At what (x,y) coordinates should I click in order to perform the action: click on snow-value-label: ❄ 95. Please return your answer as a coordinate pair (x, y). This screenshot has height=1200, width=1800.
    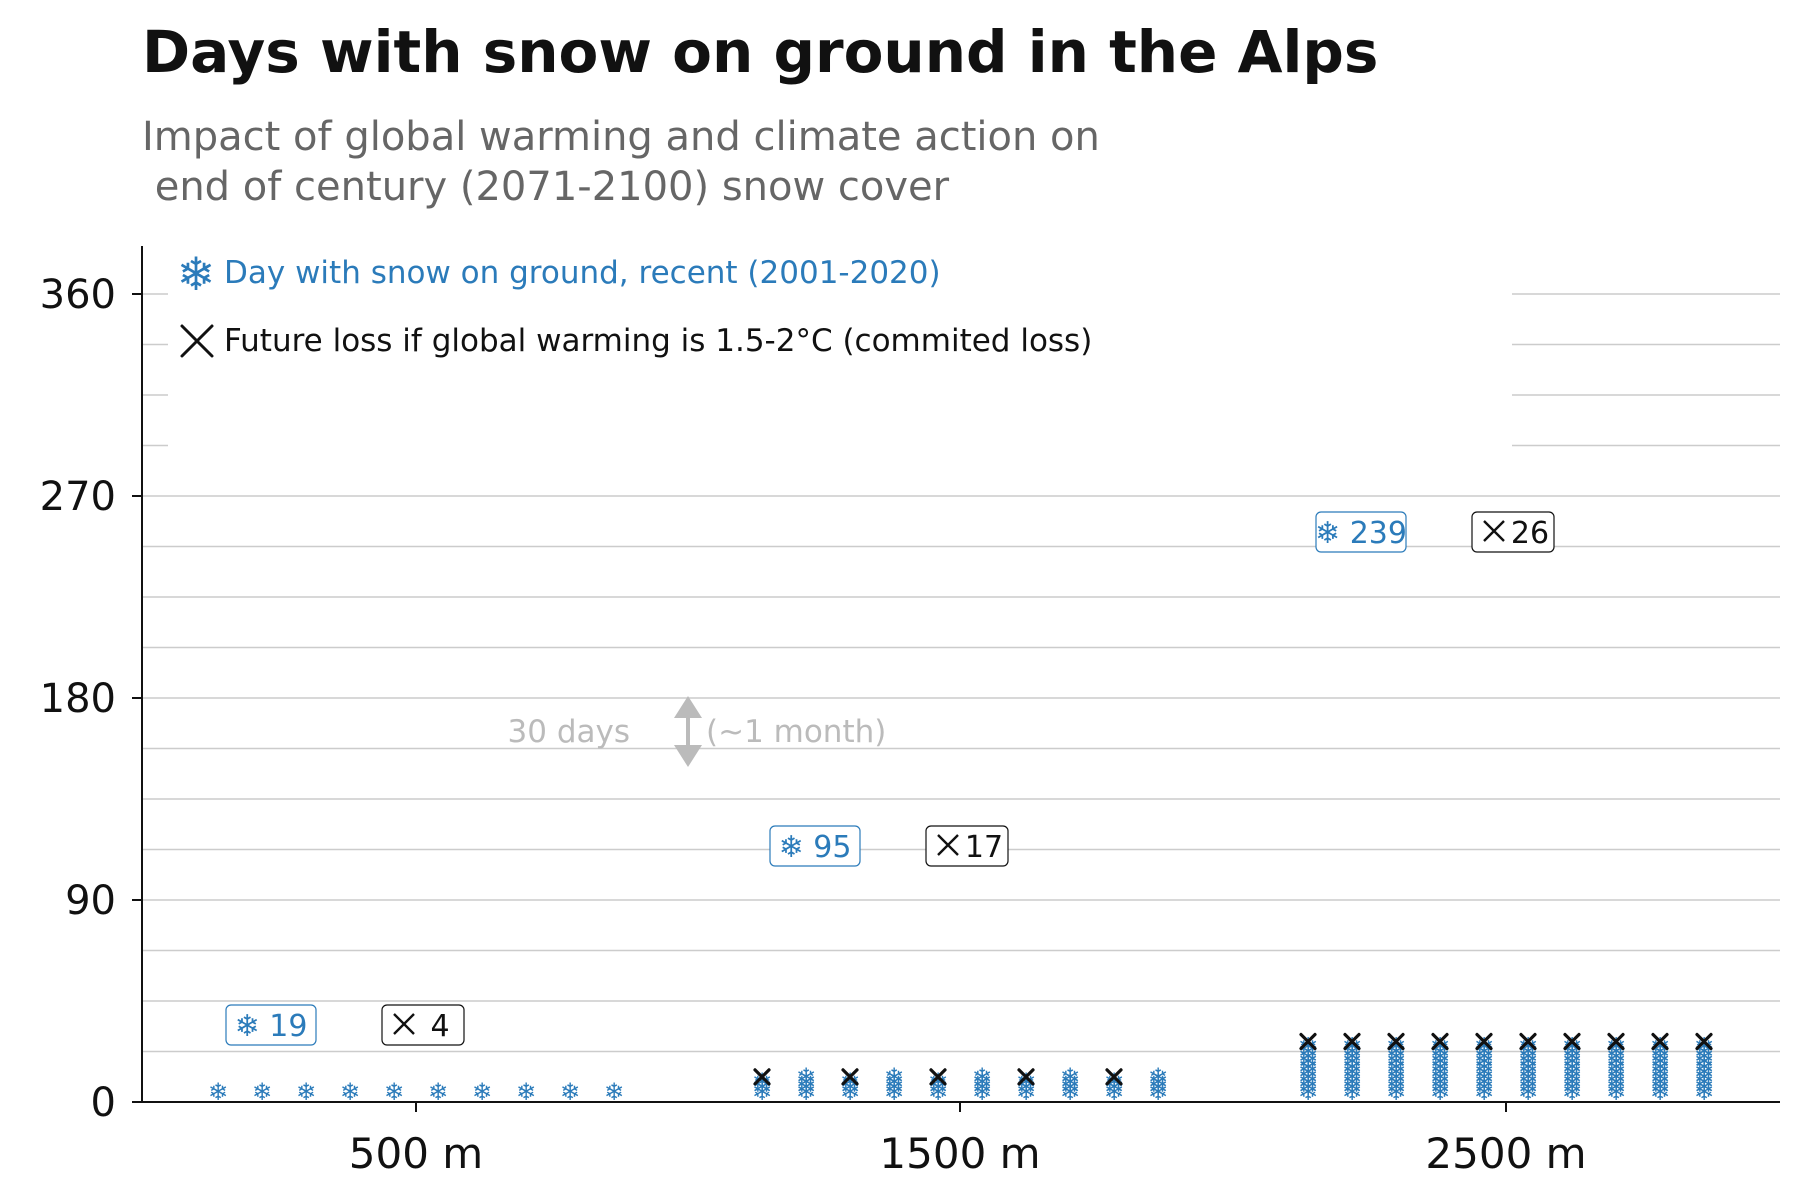
    Looking at the image, I should click on (815, 847).